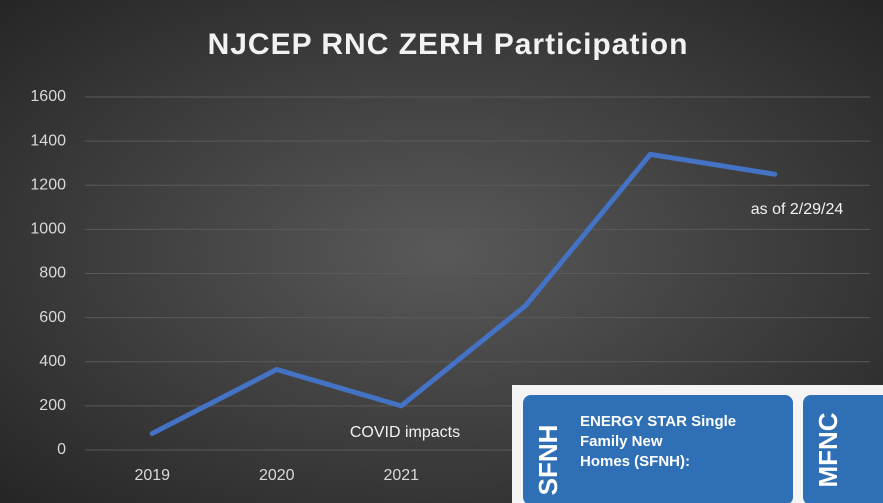 The image size is (883, 503). I want to click on y-tick-label: 1000, so click(48, 229).